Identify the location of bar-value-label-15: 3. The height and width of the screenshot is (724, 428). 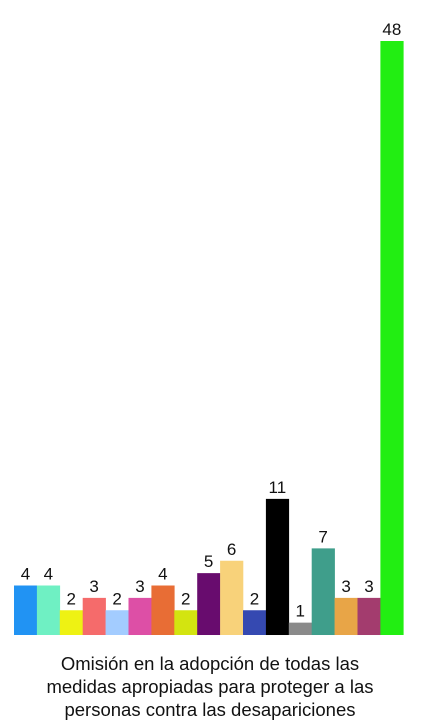
(345, 586).